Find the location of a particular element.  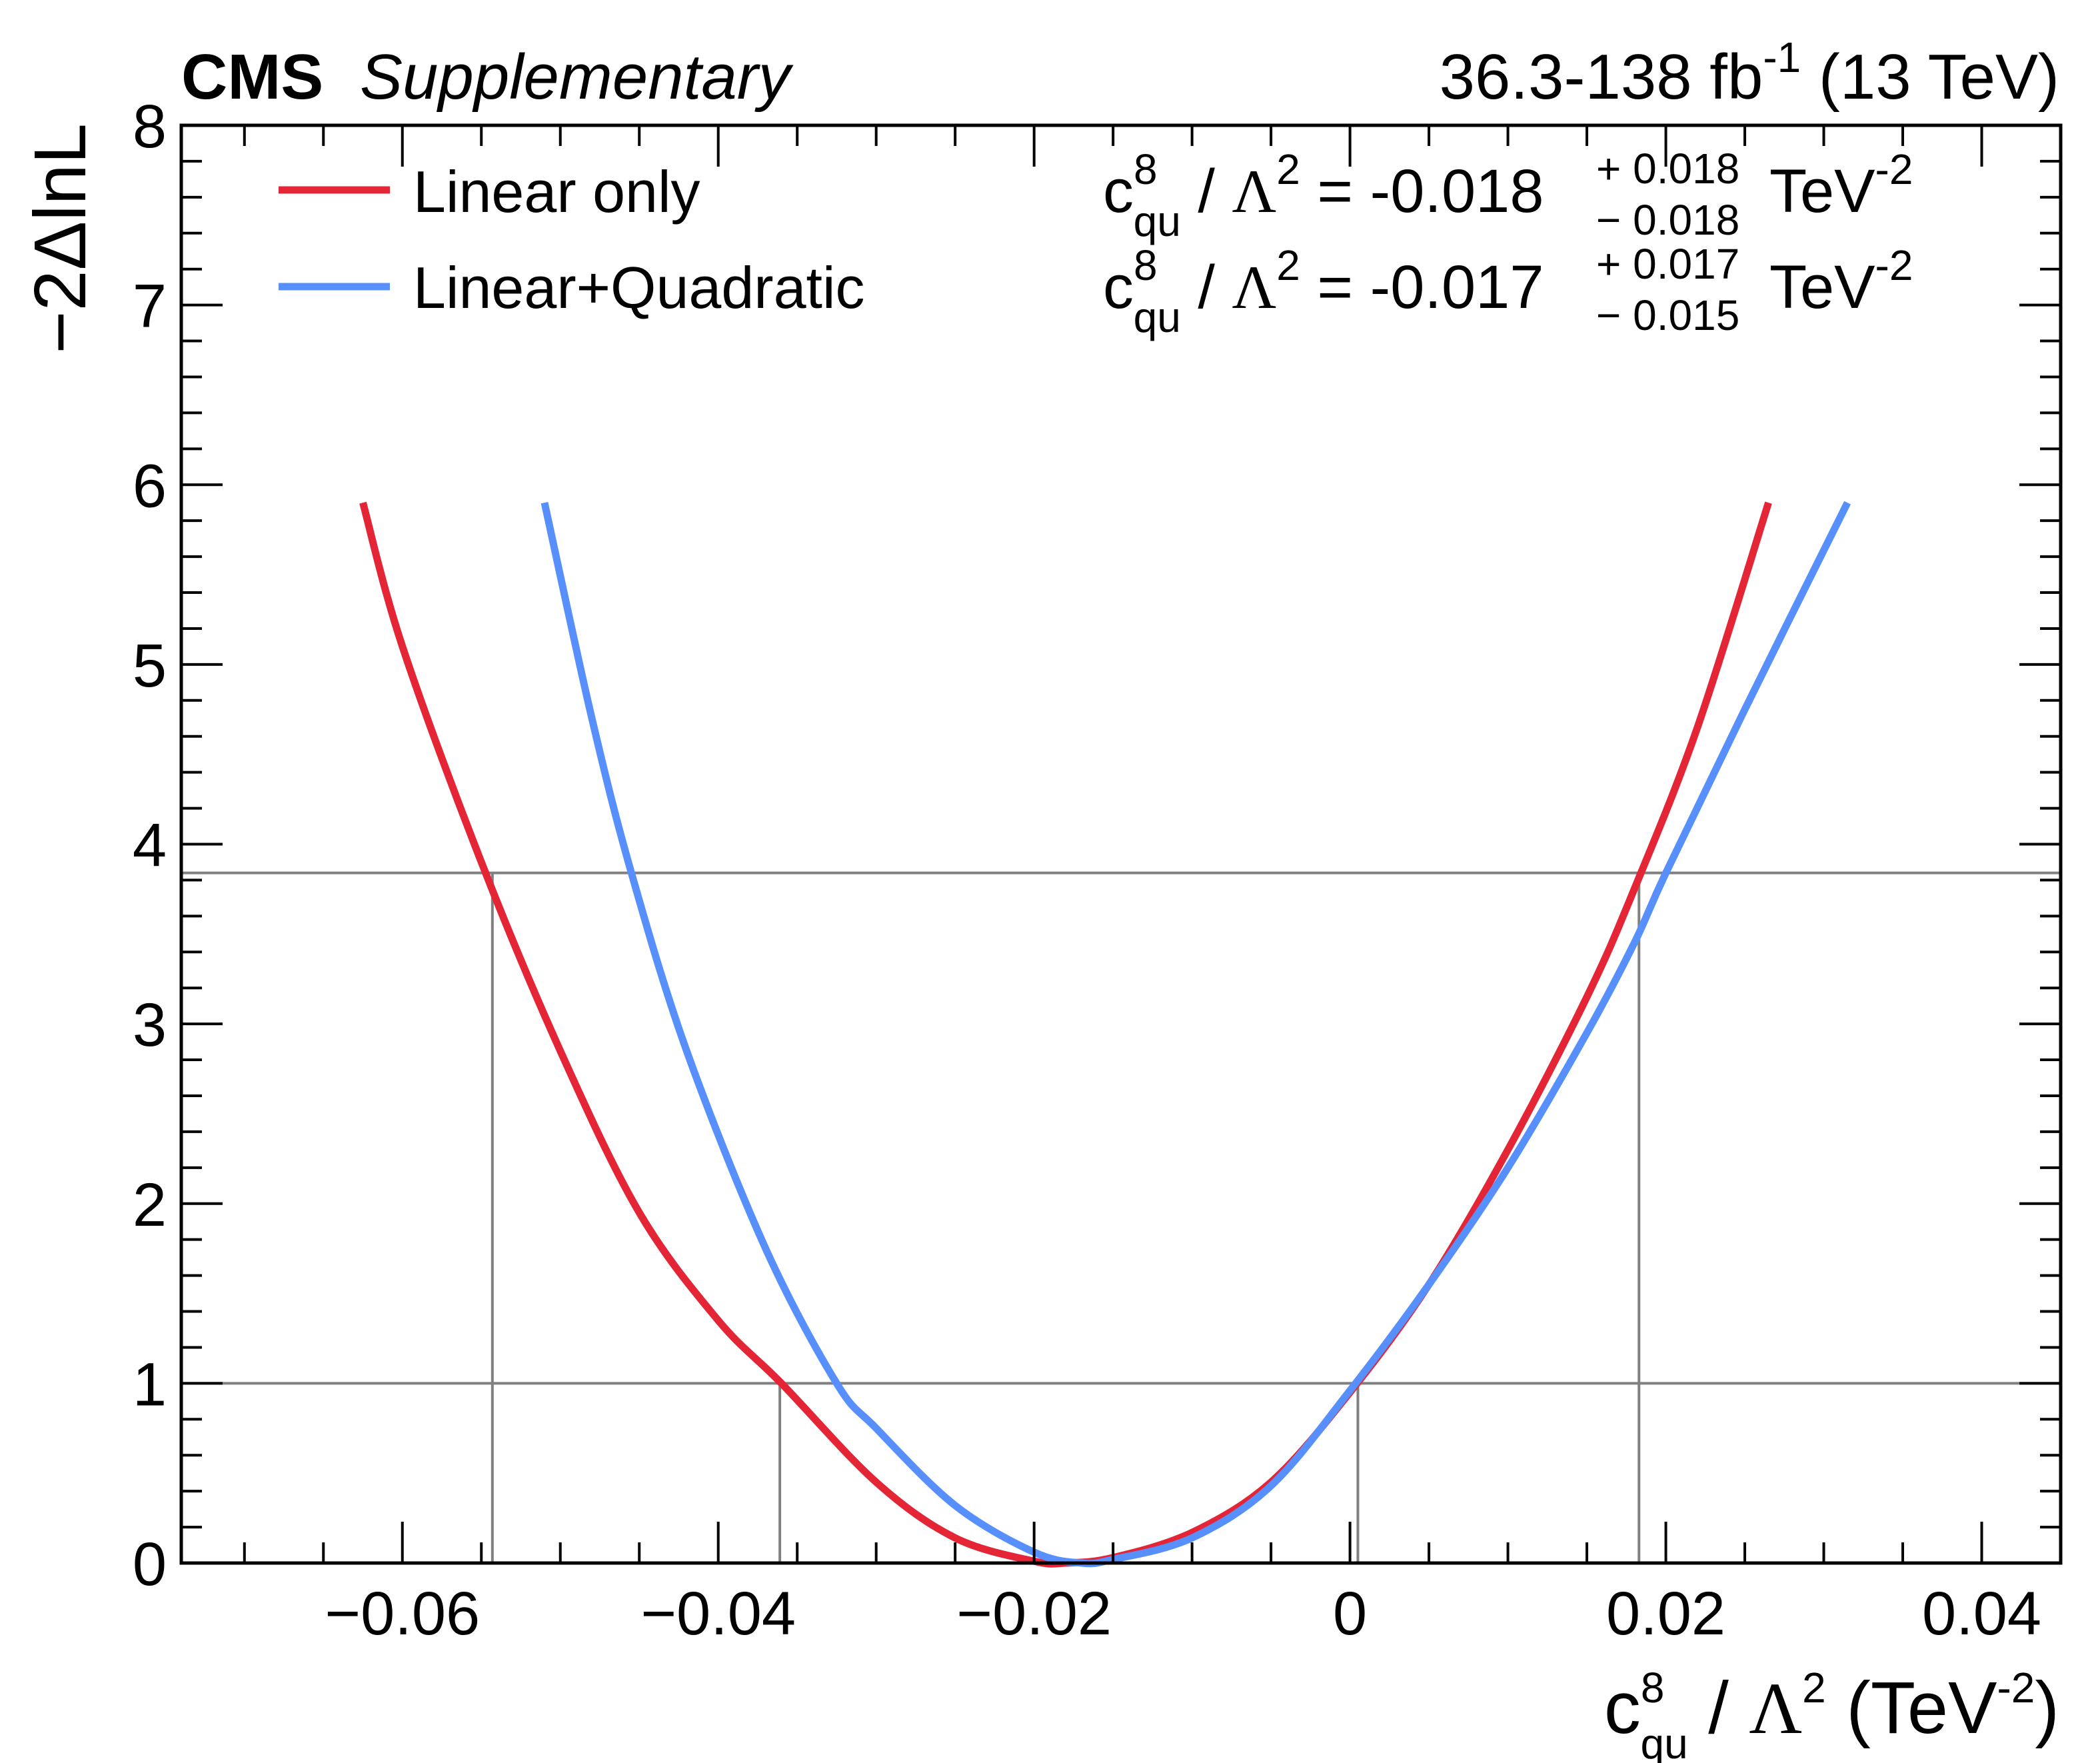

x-tick-label: −0.06 is located at coordinates (403, 1614).